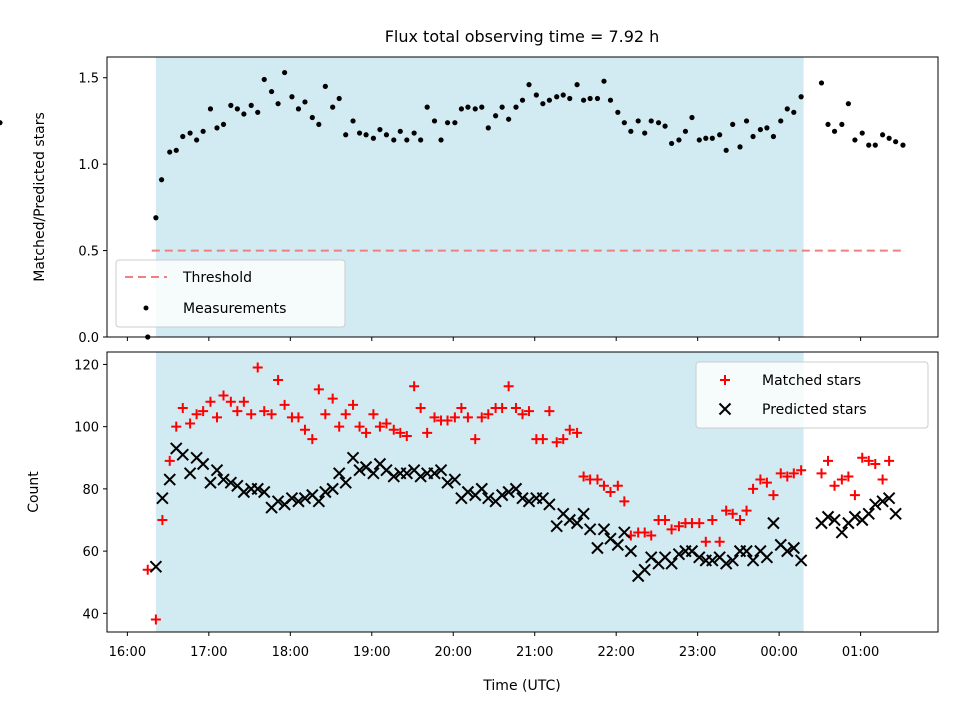 The height and width of the screenshot is (725, 960). Describe the element at coordinates (290, 652) in the screenshot. I see `bottom-x-tick-label: 18:00` at that location.